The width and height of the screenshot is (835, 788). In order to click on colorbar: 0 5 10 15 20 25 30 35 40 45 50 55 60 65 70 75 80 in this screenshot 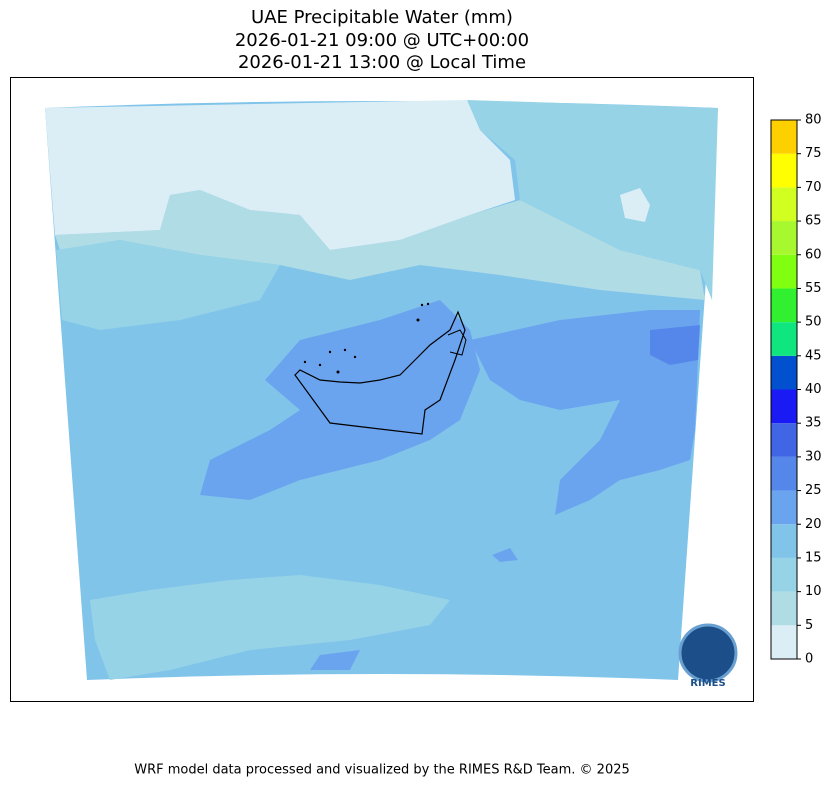, I will do `click(796, 390)`.